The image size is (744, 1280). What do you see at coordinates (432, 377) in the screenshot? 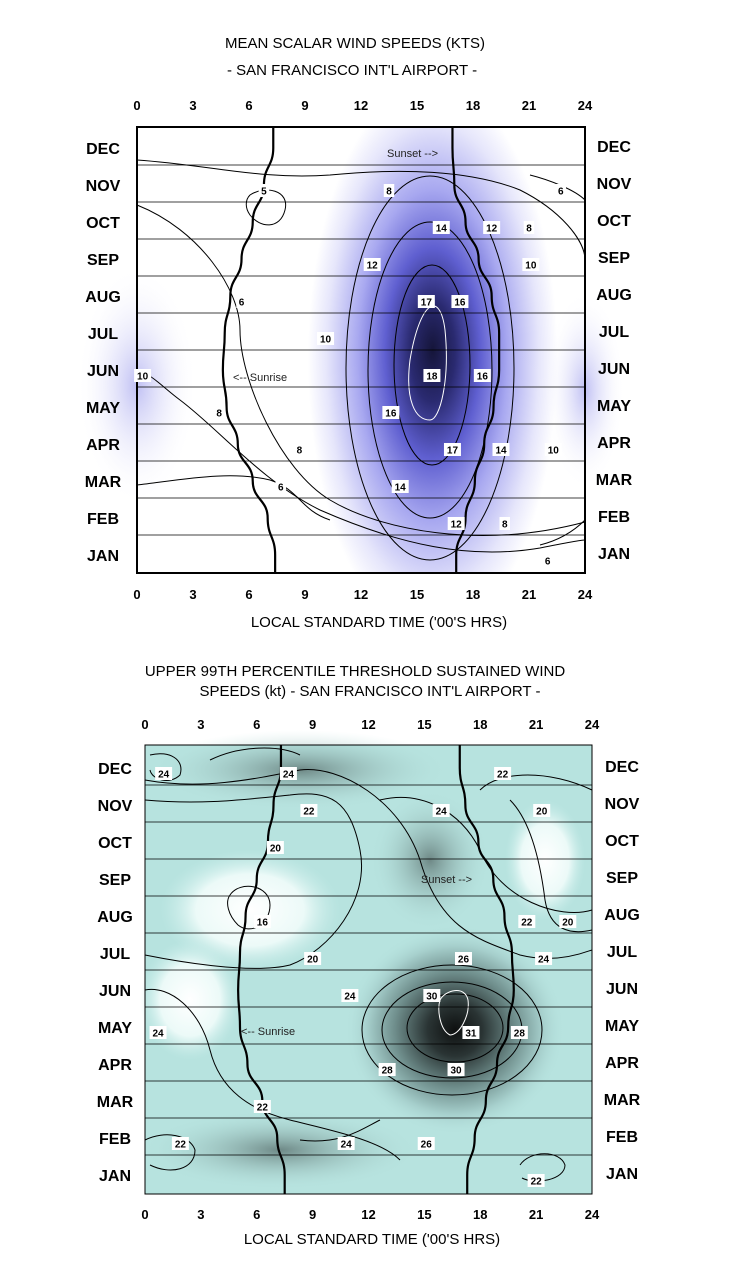
I see `contour-label-text: 18` at bounding box center [432, 377].